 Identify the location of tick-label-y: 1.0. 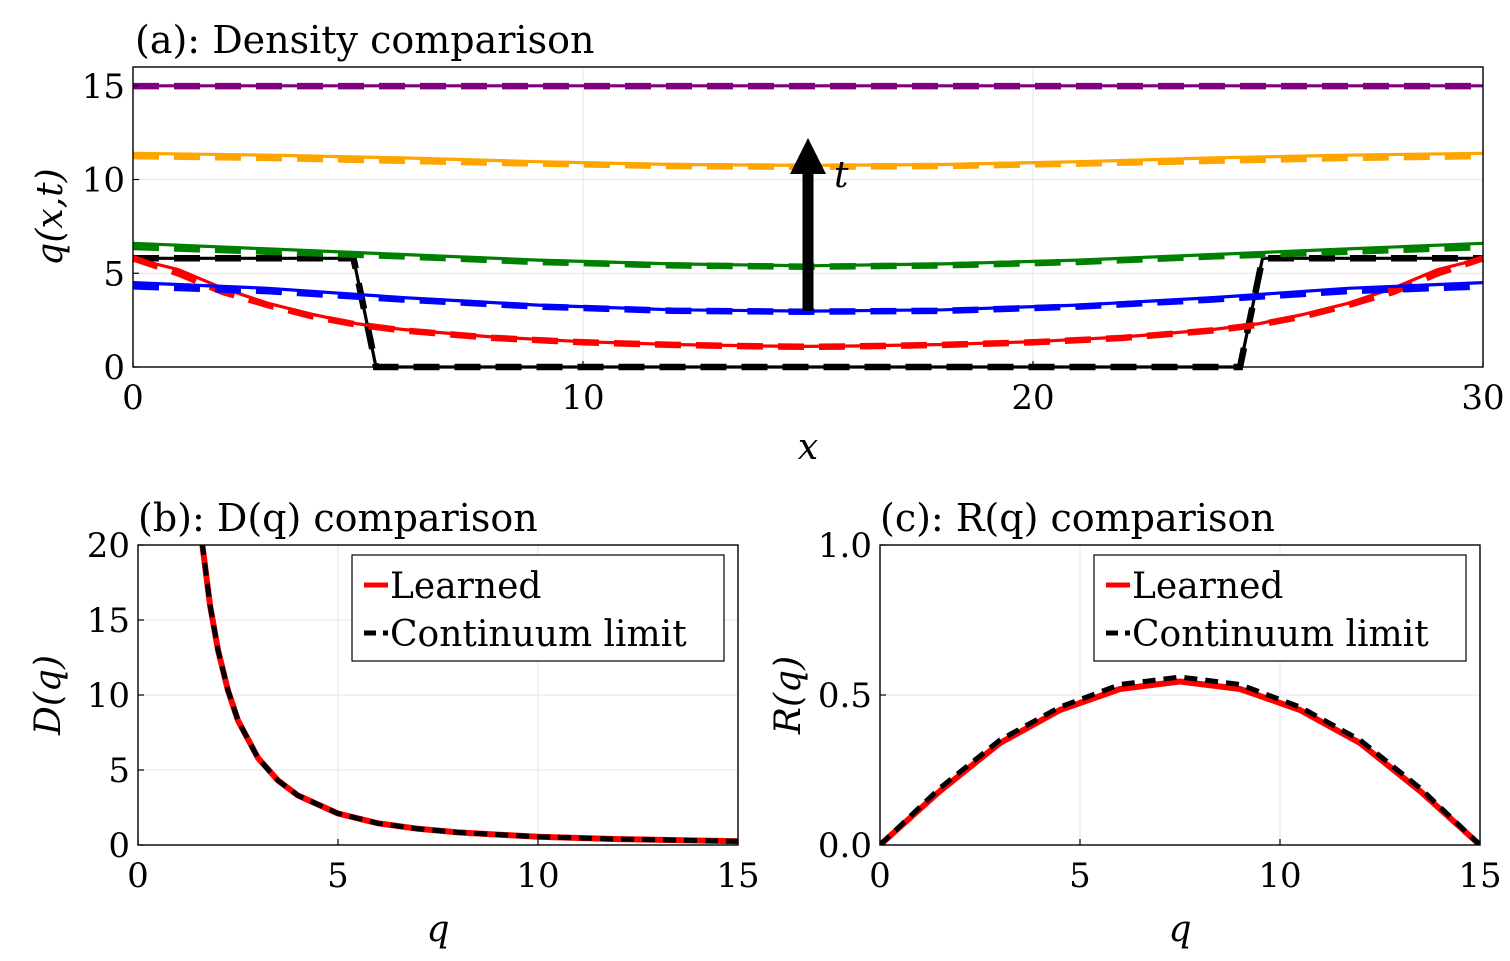
(845, 546).